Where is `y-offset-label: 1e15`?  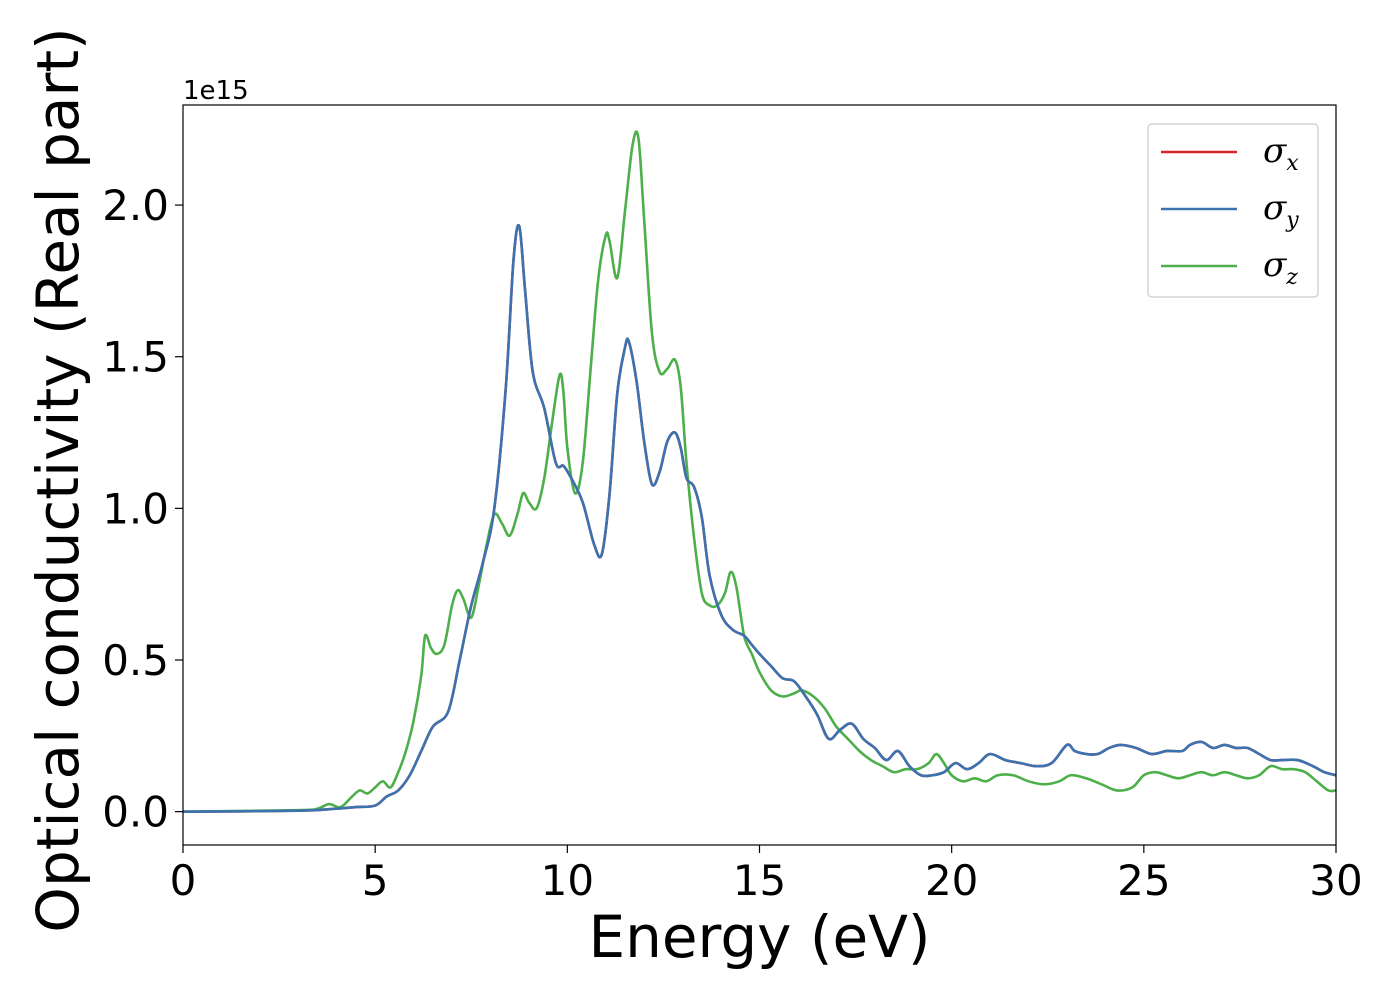
y-offset-label: 1e15 is located at coordinates (216, 91).